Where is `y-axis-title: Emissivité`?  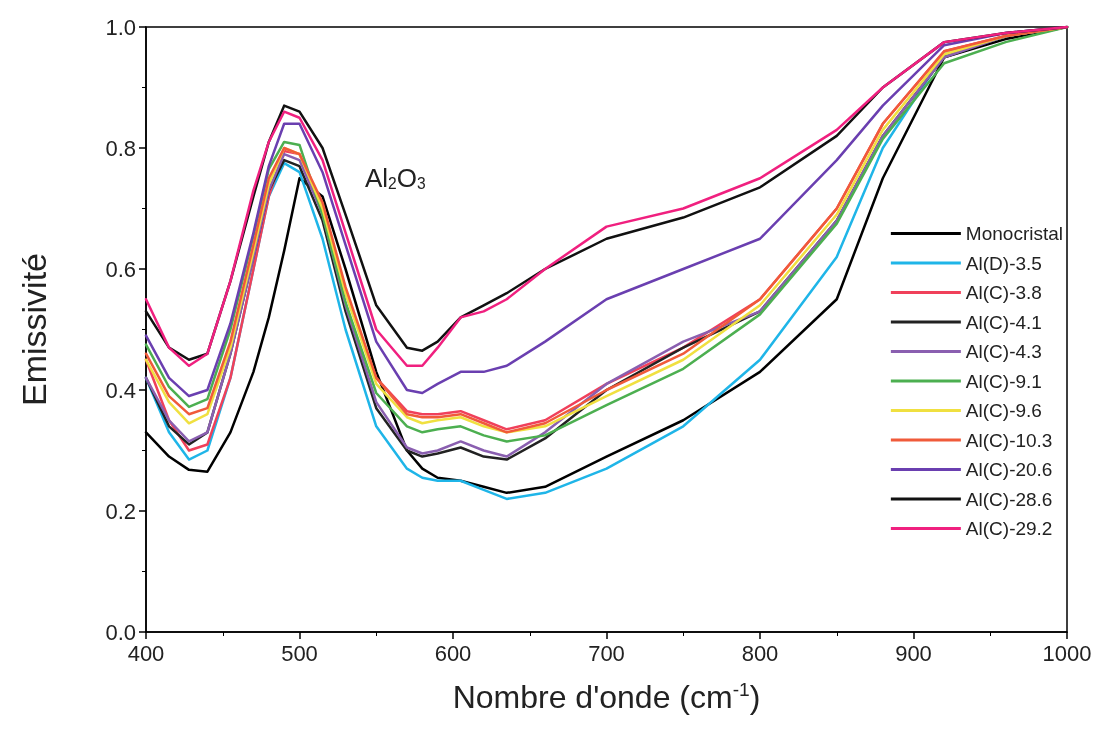
y-axis-title: Emissivité is located at coordinates (34, 329).